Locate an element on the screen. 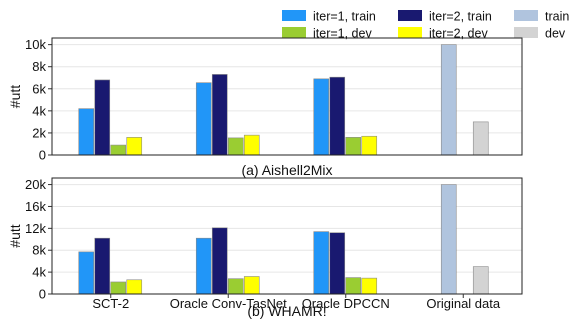 The height and width of the screenshot is (322, 570). legend-label-iter-1-train: iter=1, train is located at coordinates (344, 17).